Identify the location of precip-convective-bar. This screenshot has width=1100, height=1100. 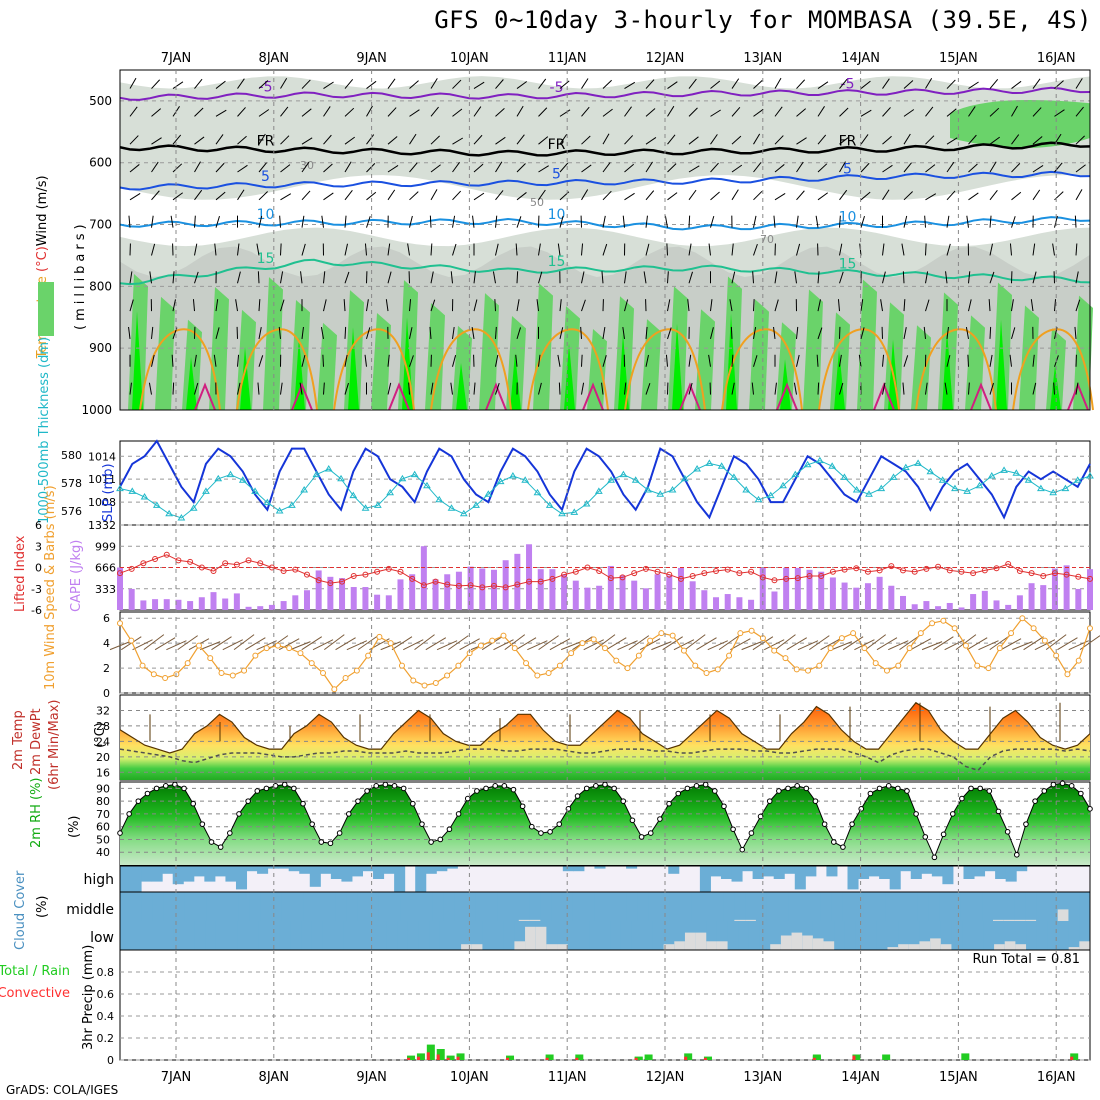
(428, 1056).